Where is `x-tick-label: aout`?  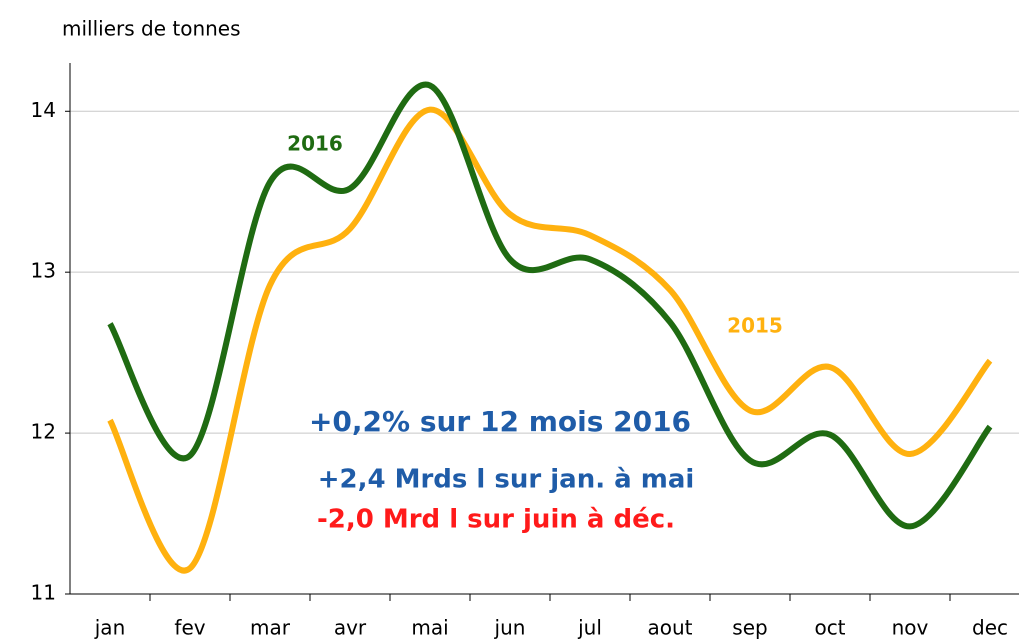 x-tick-label: aout is located at coordinates (669, 628).